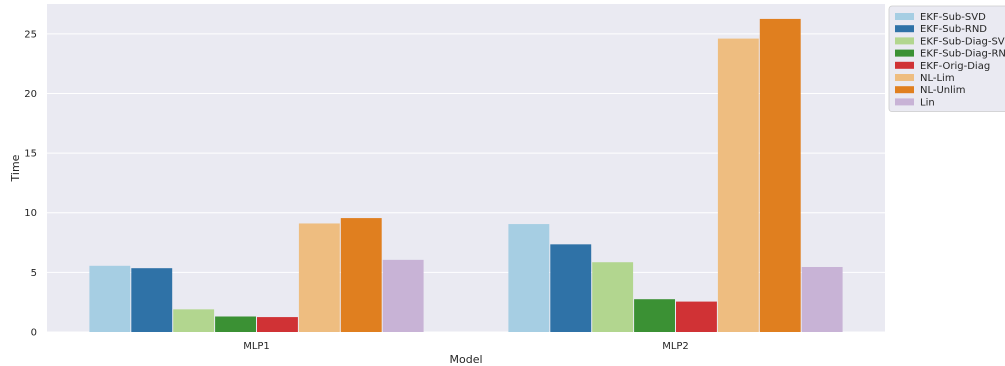 Image resolution: width=1005 pixels, height=366 pixels. Describe the element at coordinates (361, 275) in the screenshot. I see `bar-NL-Unlim-MLP1` at that location.